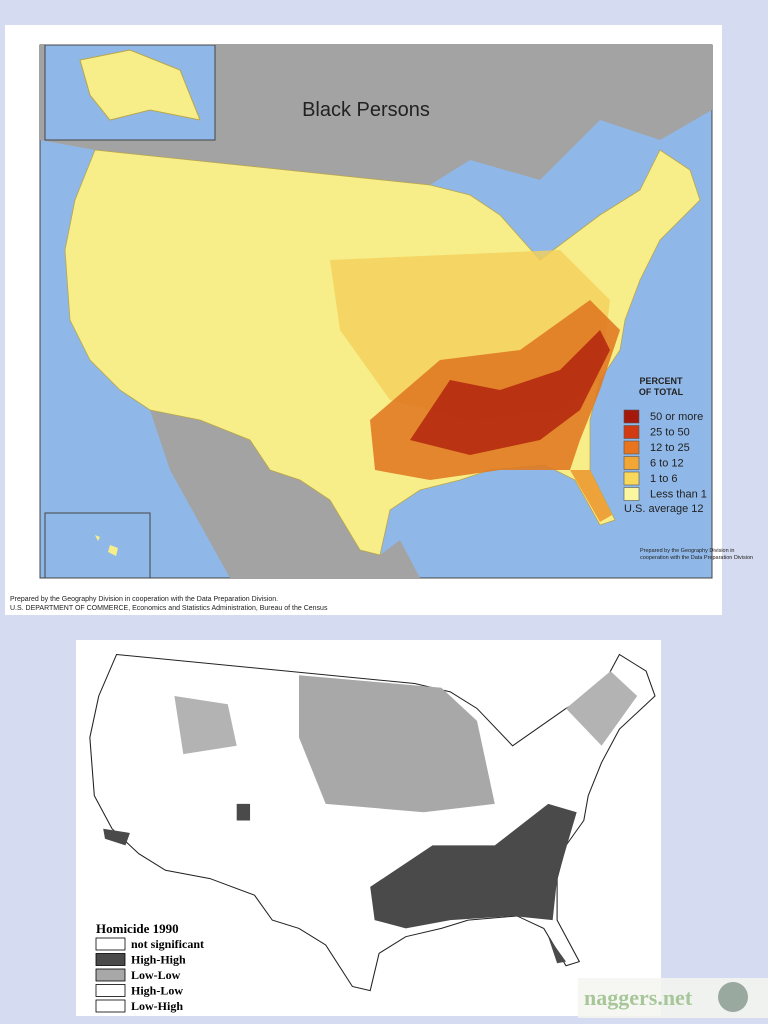 The width and height of the screenshot is (768, 1024). What do you see at coordinates (137, 928) in the screenshot?
I see `legend-title: Homicide 1990` at bounding box center [137, 928].